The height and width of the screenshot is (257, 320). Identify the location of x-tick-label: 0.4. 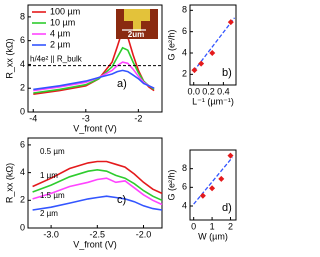
(223, 91).